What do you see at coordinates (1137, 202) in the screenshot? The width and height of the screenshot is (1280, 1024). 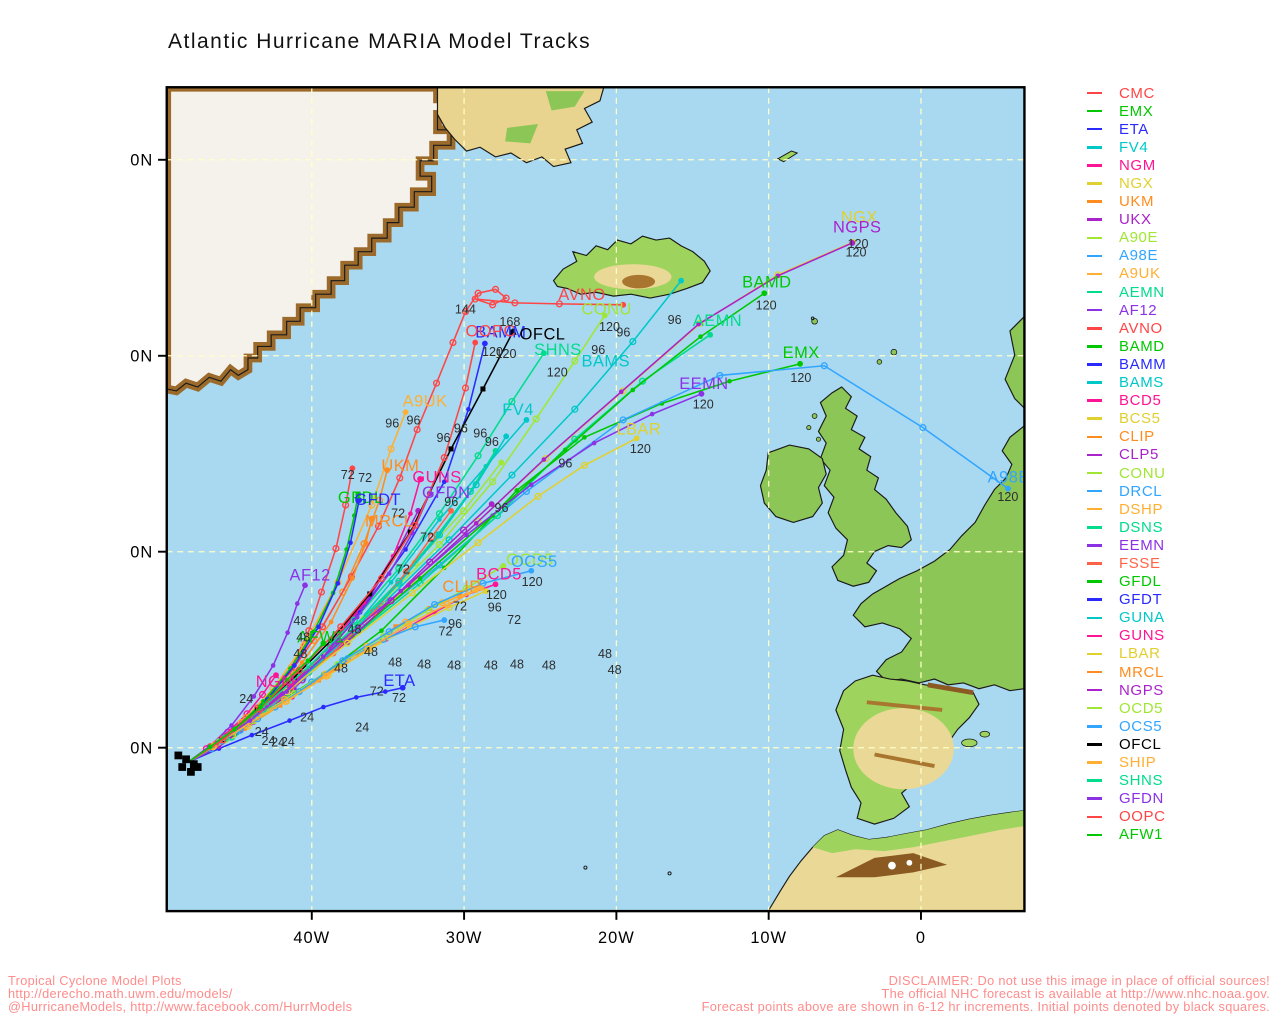 I see `legend-label: UKM` at bounding box center [1137, 202].